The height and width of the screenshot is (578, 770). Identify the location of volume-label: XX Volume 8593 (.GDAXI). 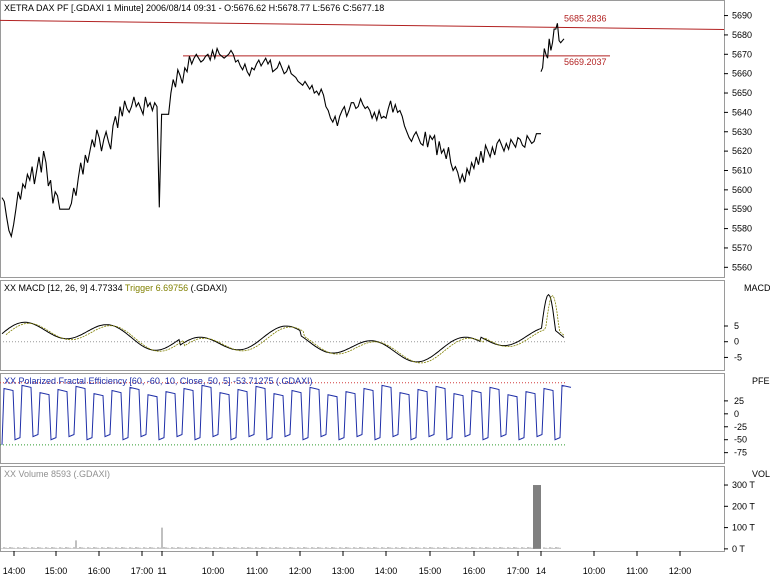
(57, 474).